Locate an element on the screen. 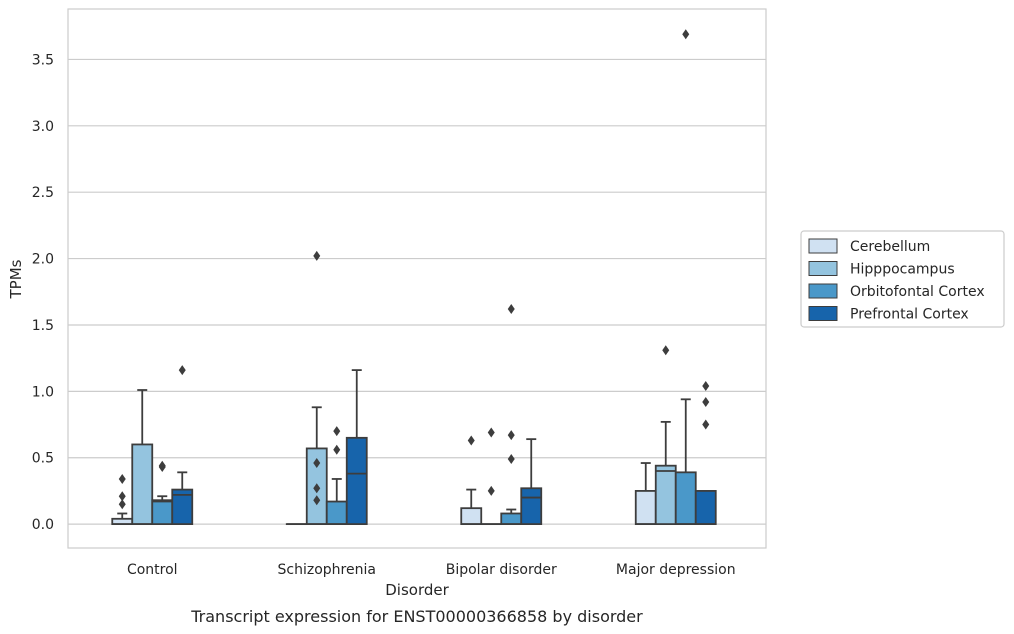 This screenshot has width=1014, height=634. legend-label: Hipppocampus is located at coordinates (902, 270).